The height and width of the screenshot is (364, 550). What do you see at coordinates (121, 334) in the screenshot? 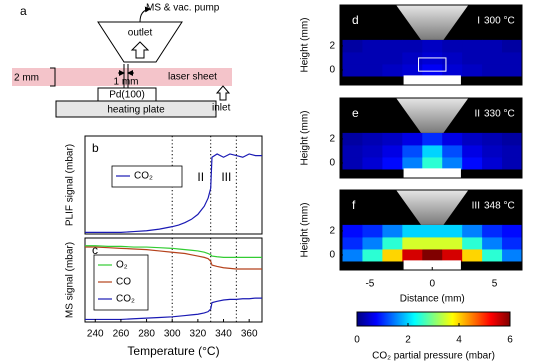
I see `x-tick-label: 260` at bounding box center [121, 334].